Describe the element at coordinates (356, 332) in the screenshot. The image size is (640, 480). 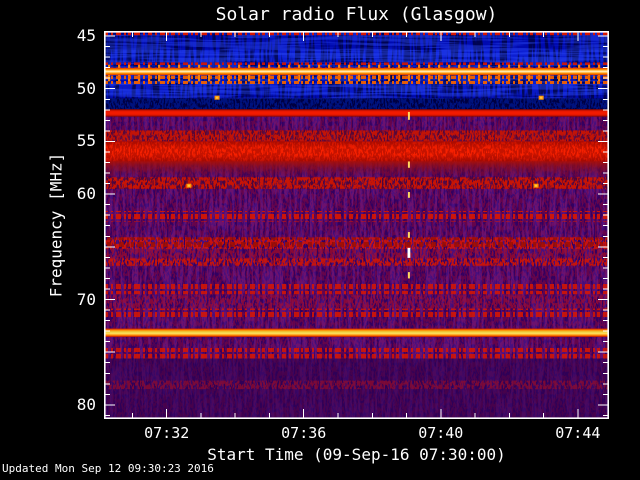
I see `band-strong-golden-carrier-73-mhz` at that location.